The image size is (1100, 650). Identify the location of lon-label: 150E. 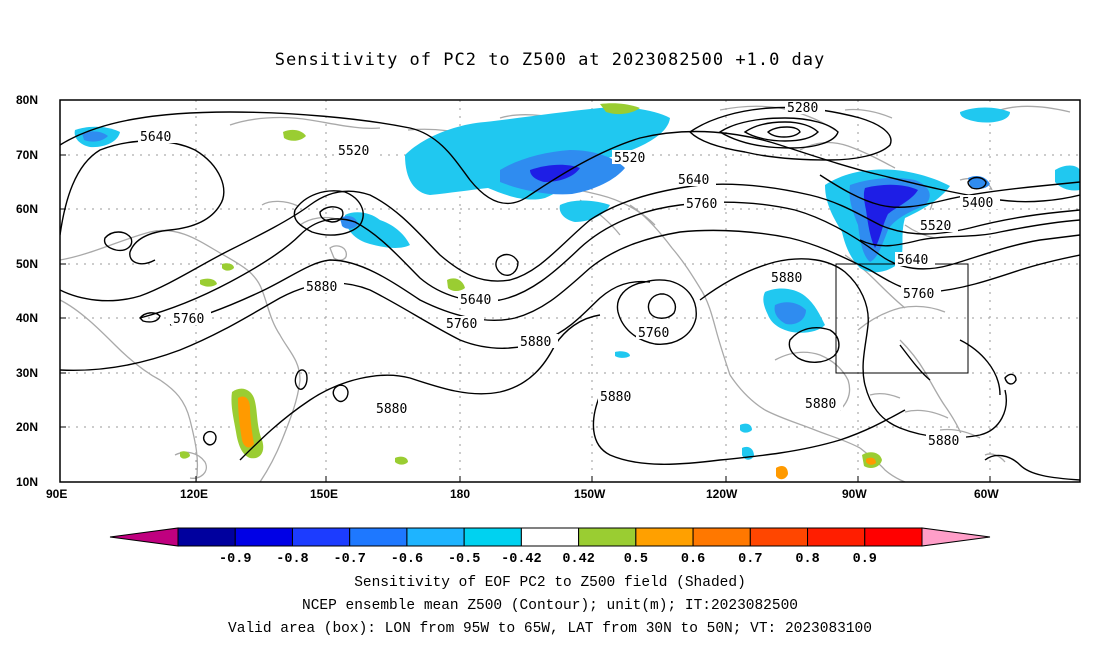
(324, 493).